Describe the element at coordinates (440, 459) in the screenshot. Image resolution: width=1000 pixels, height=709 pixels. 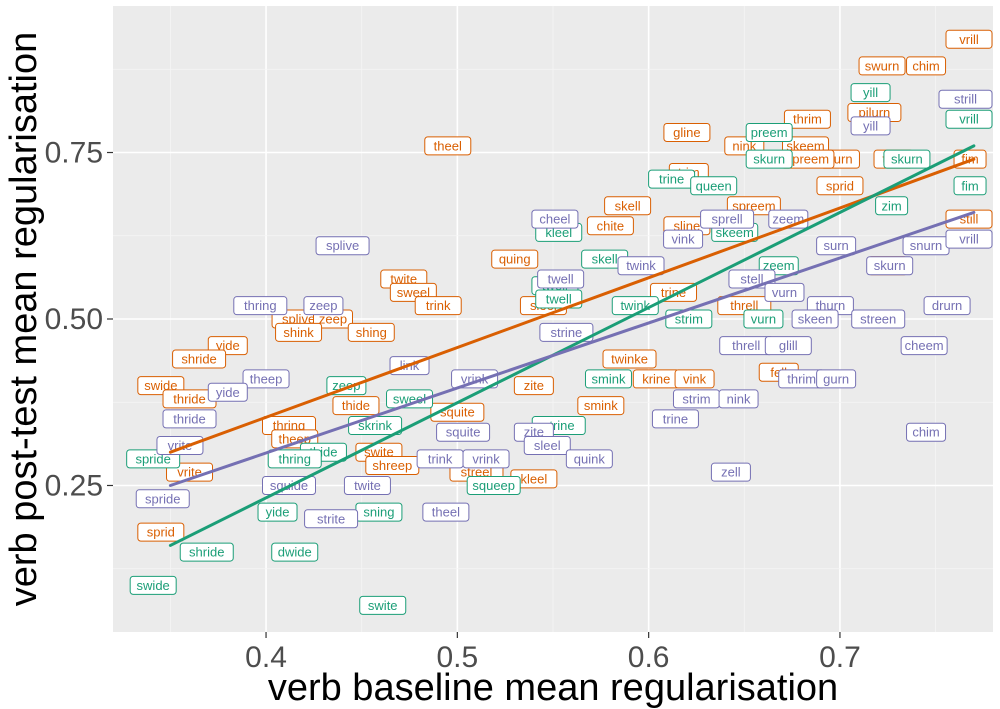
I see `data-point: trink` at that location.